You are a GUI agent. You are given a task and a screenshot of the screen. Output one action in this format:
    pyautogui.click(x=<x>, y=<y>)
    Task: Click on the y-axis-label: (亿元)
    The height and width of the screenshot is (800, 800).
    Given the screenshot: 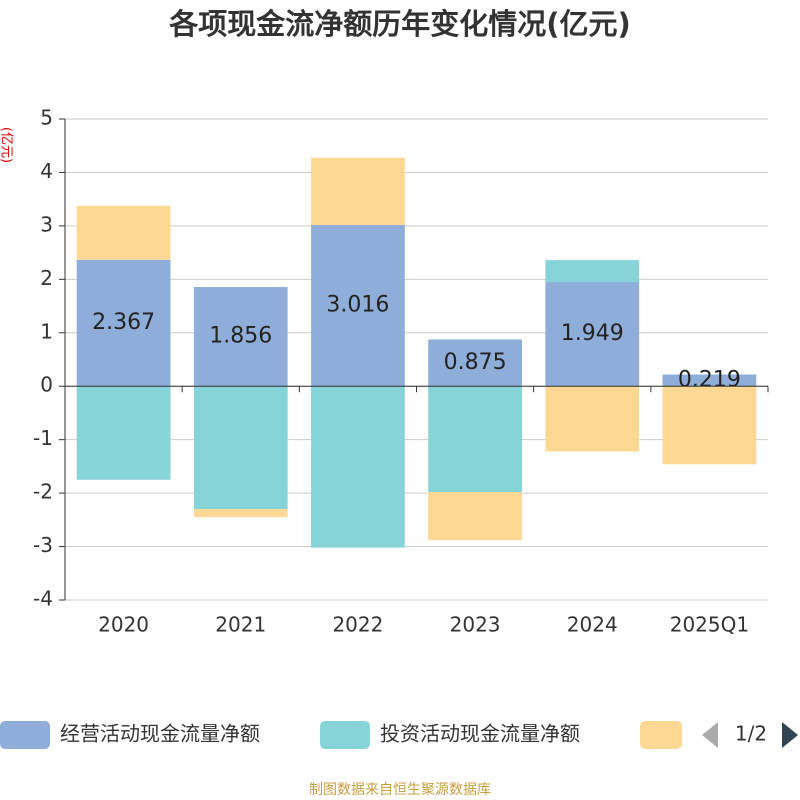 What is the action you would take?
    pyautogui.click(x=7, y=145)
    